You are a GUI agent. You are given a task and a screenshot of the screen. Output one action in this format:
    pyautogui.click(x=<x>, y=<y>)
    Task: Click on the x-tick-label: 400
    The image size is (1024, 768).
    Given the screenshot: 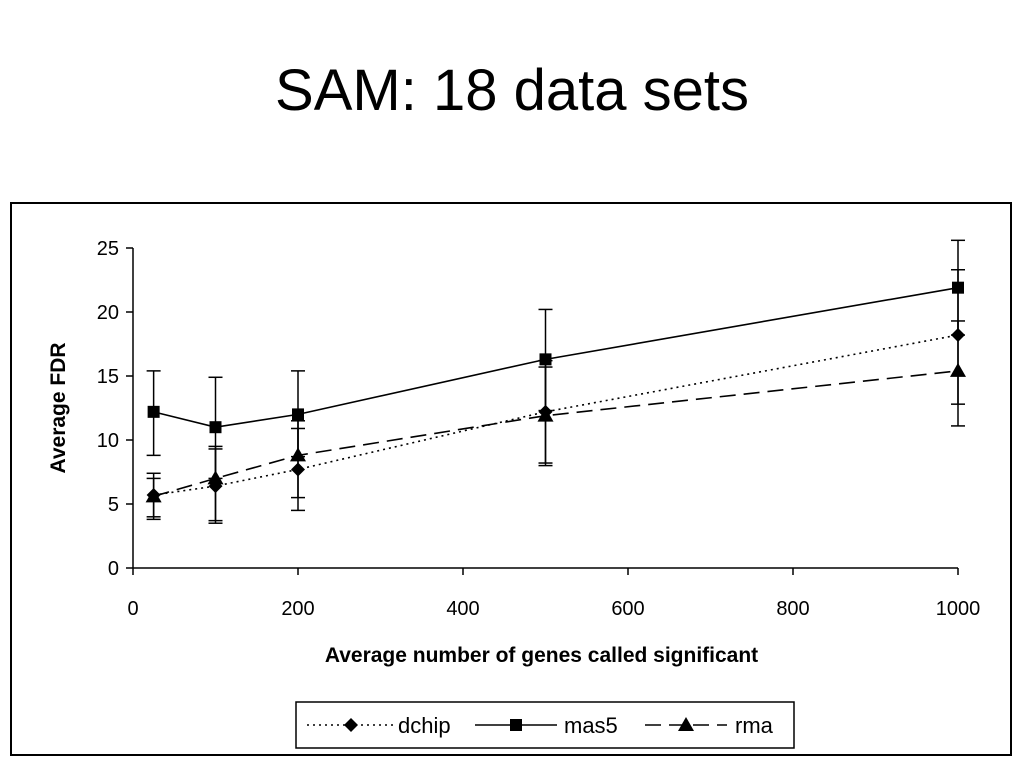 What is the action you would take?
    pyautogui.click(x=462, y=609)
    